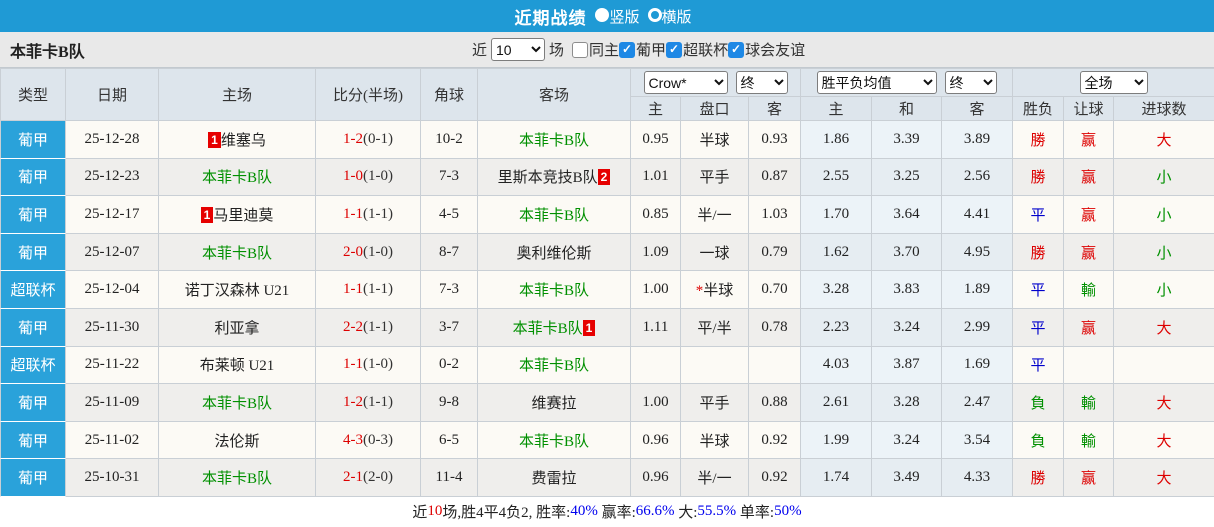 The height and width of the screenshot is (527, 1214). I want to click on filter-checkbox: ✓ 葡甲, so click(642, 49).